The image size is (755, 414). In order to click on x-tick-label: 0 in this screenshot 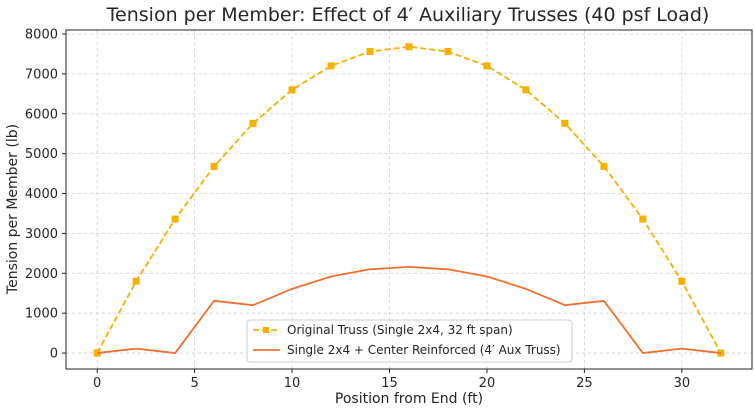, I will do `click(97, 383)`.